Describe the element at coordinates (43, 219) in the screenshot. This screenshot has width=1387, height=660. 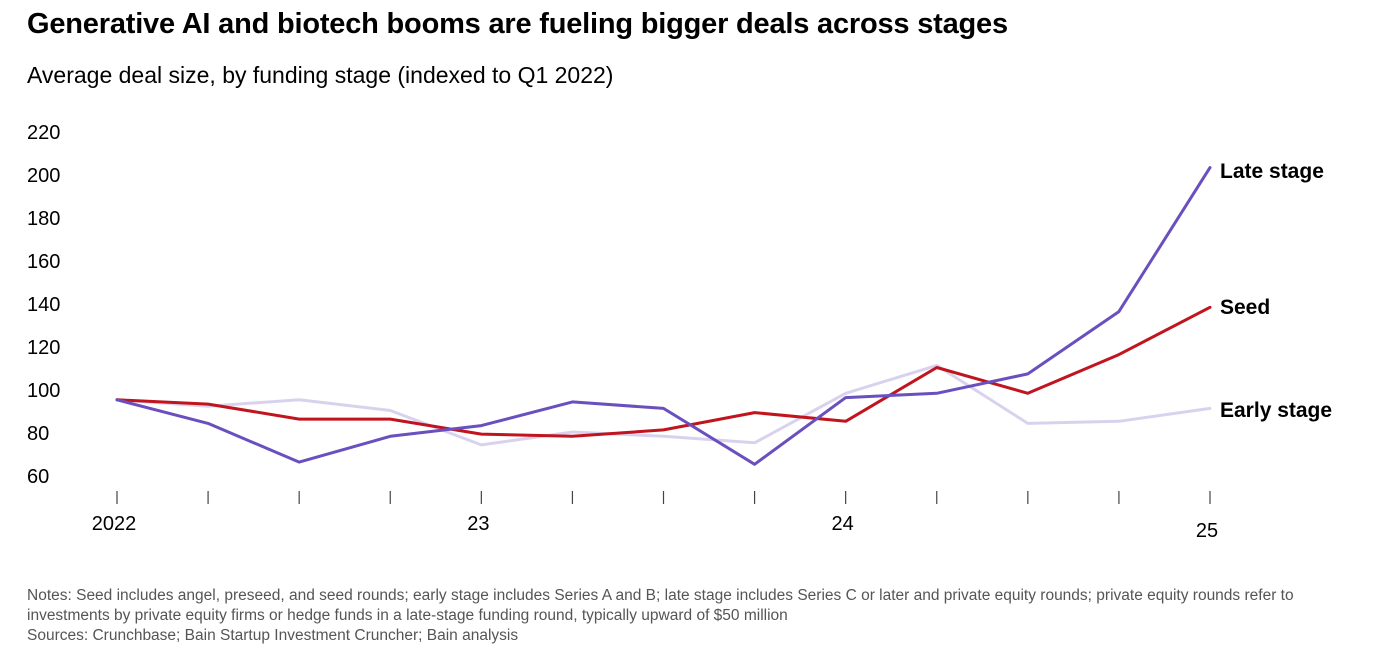
I see `y-tick-label: 180` at that location.